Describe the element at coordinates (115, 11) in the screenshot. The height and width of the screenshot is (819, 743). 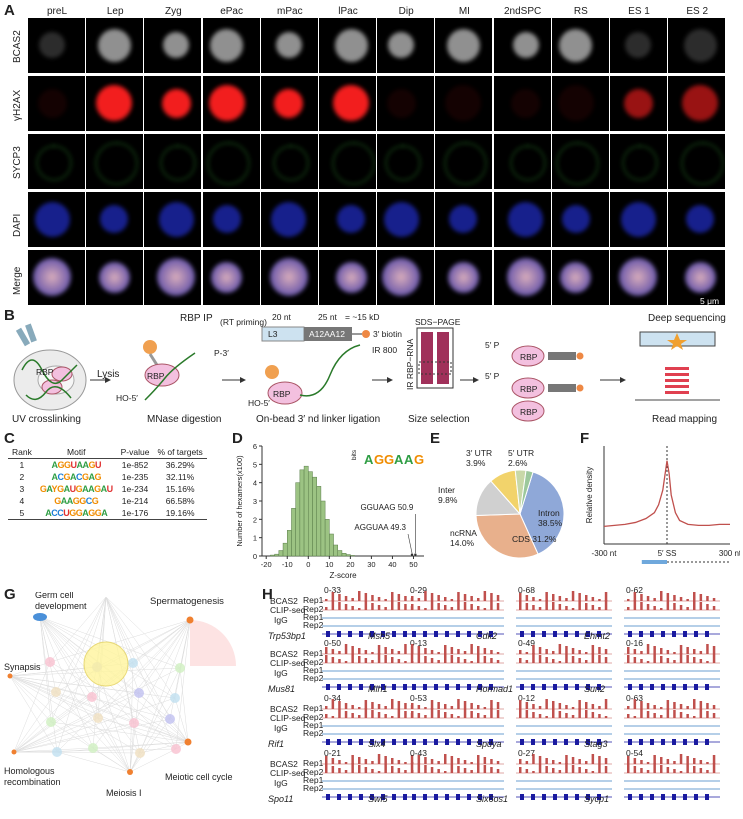
I see `stage-label: Lep` at that location.